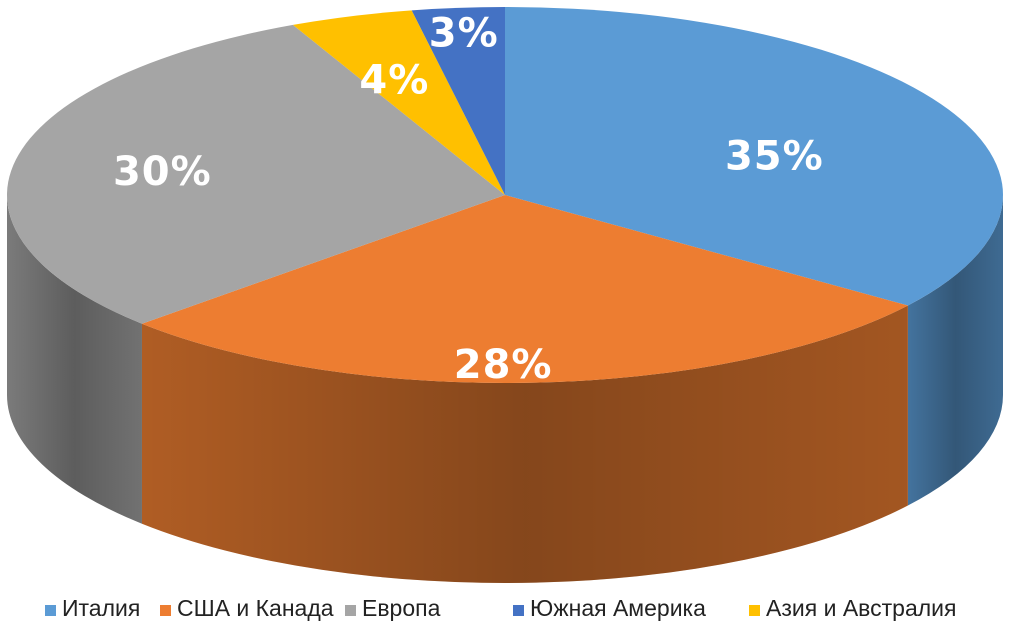 This screenshot has height=637, width=1024. I want to click on pie-slice-aziya-i-avstraliya, so click(398, 102).